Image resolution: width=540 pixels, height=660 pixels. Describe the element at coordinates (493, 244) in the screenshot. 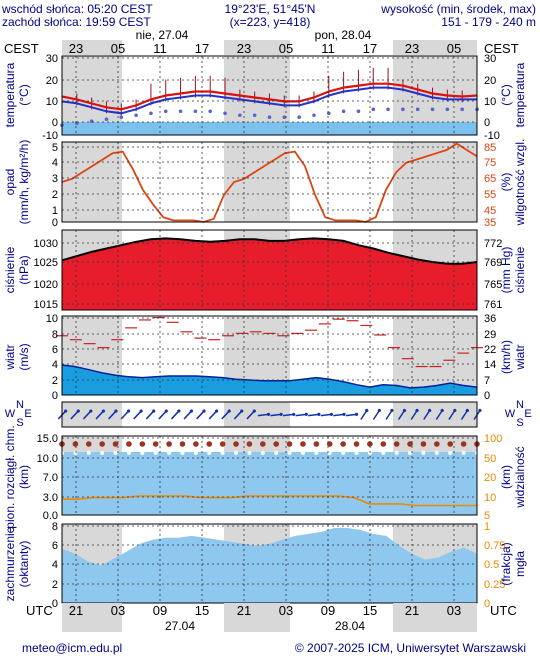

I see `y-tick-label-right: 772` at that location.